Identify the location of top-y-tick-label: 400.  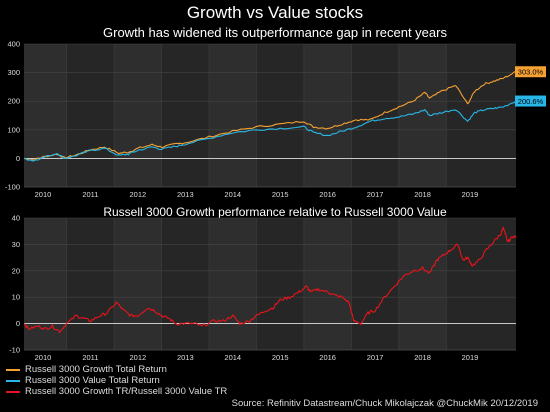
(13, 44).